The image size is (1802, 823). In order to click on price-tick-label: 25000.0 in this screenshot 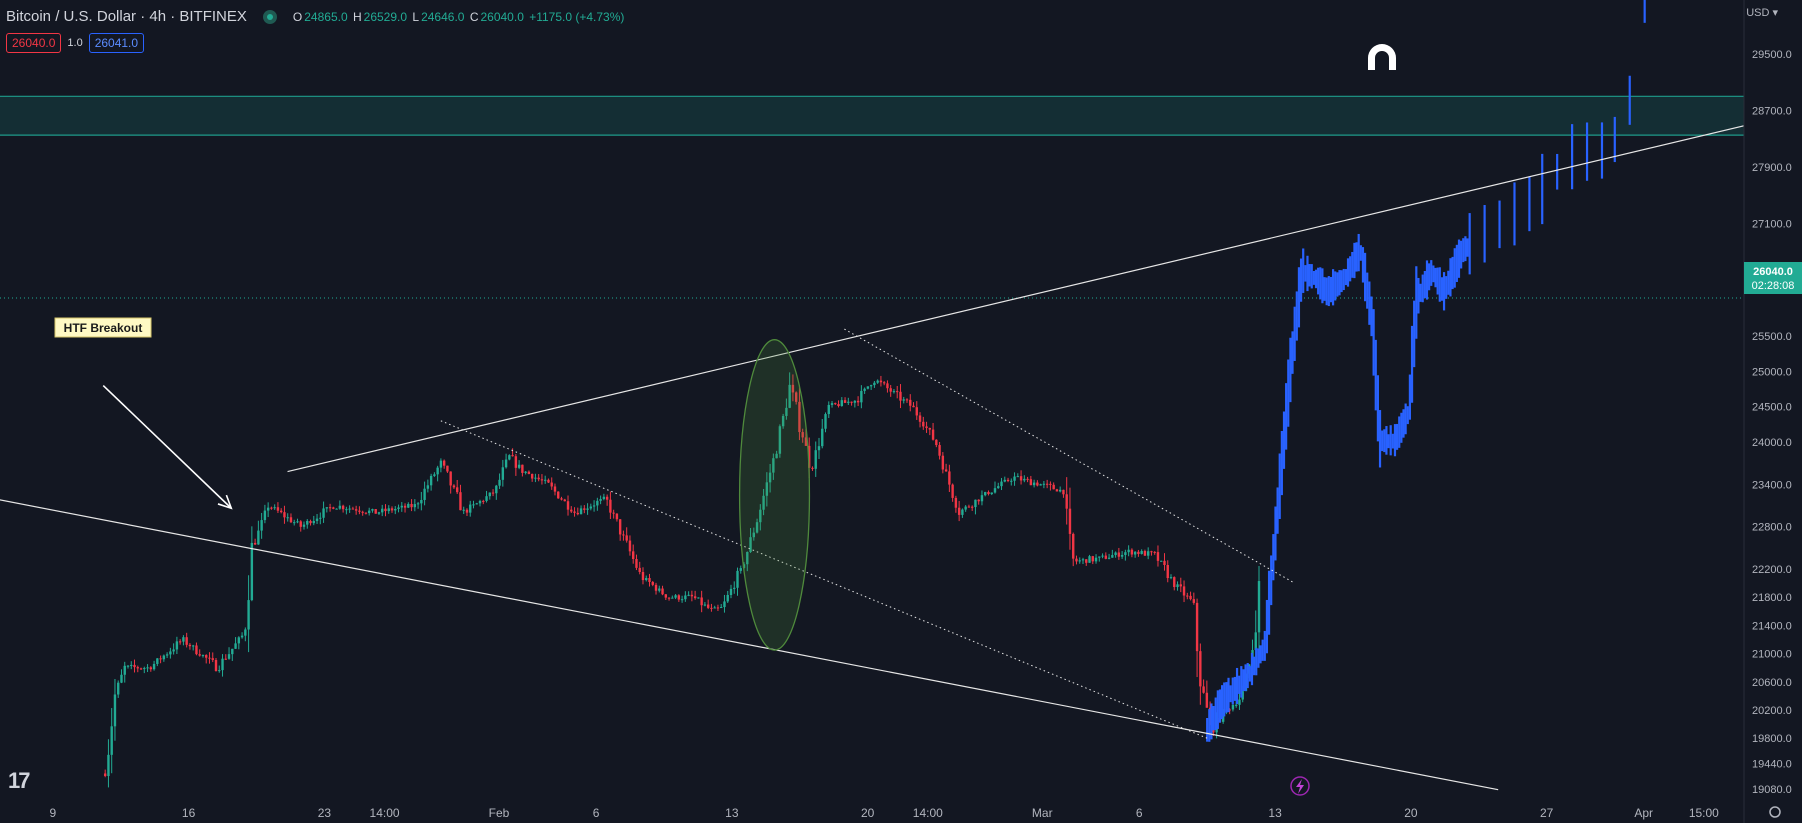, I will do `click(1772, 372)`.